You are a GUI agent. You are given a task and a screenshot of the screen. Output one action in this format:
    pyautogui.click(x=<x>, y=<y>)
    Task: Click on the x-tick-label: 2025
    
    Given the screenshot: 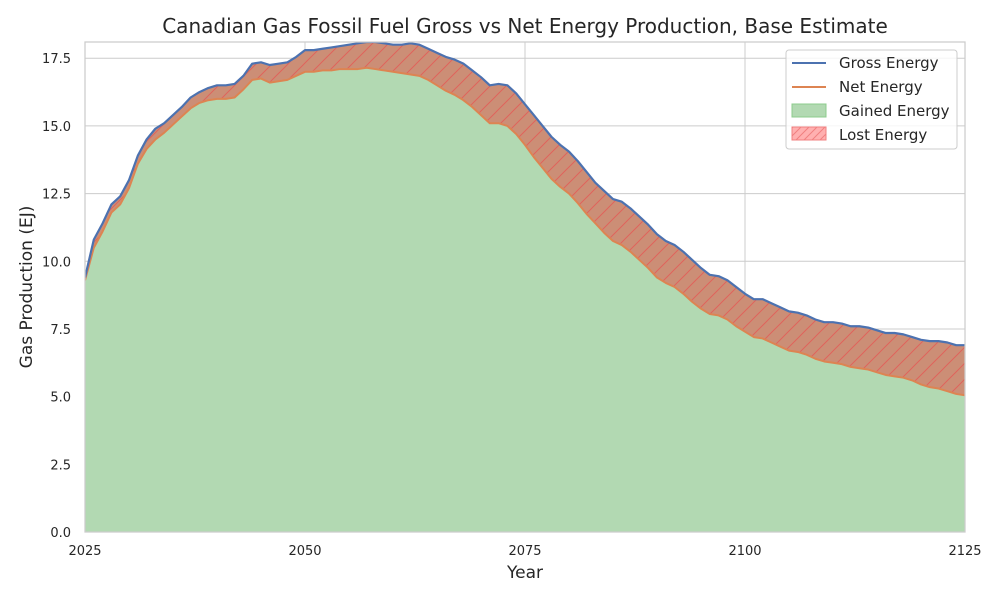 What is the action you would take?
    pyautogui.click(x=84, y=551)
    